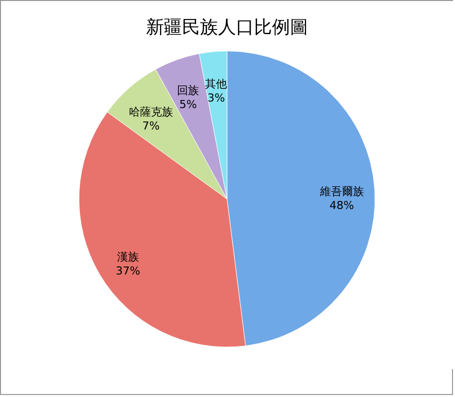 The width and height of the screenshot is (455, 397). What do you see at coordinates (188, 90) in the screenshot?
I see `slice-label: 回族` at bounding box center [188, 90].